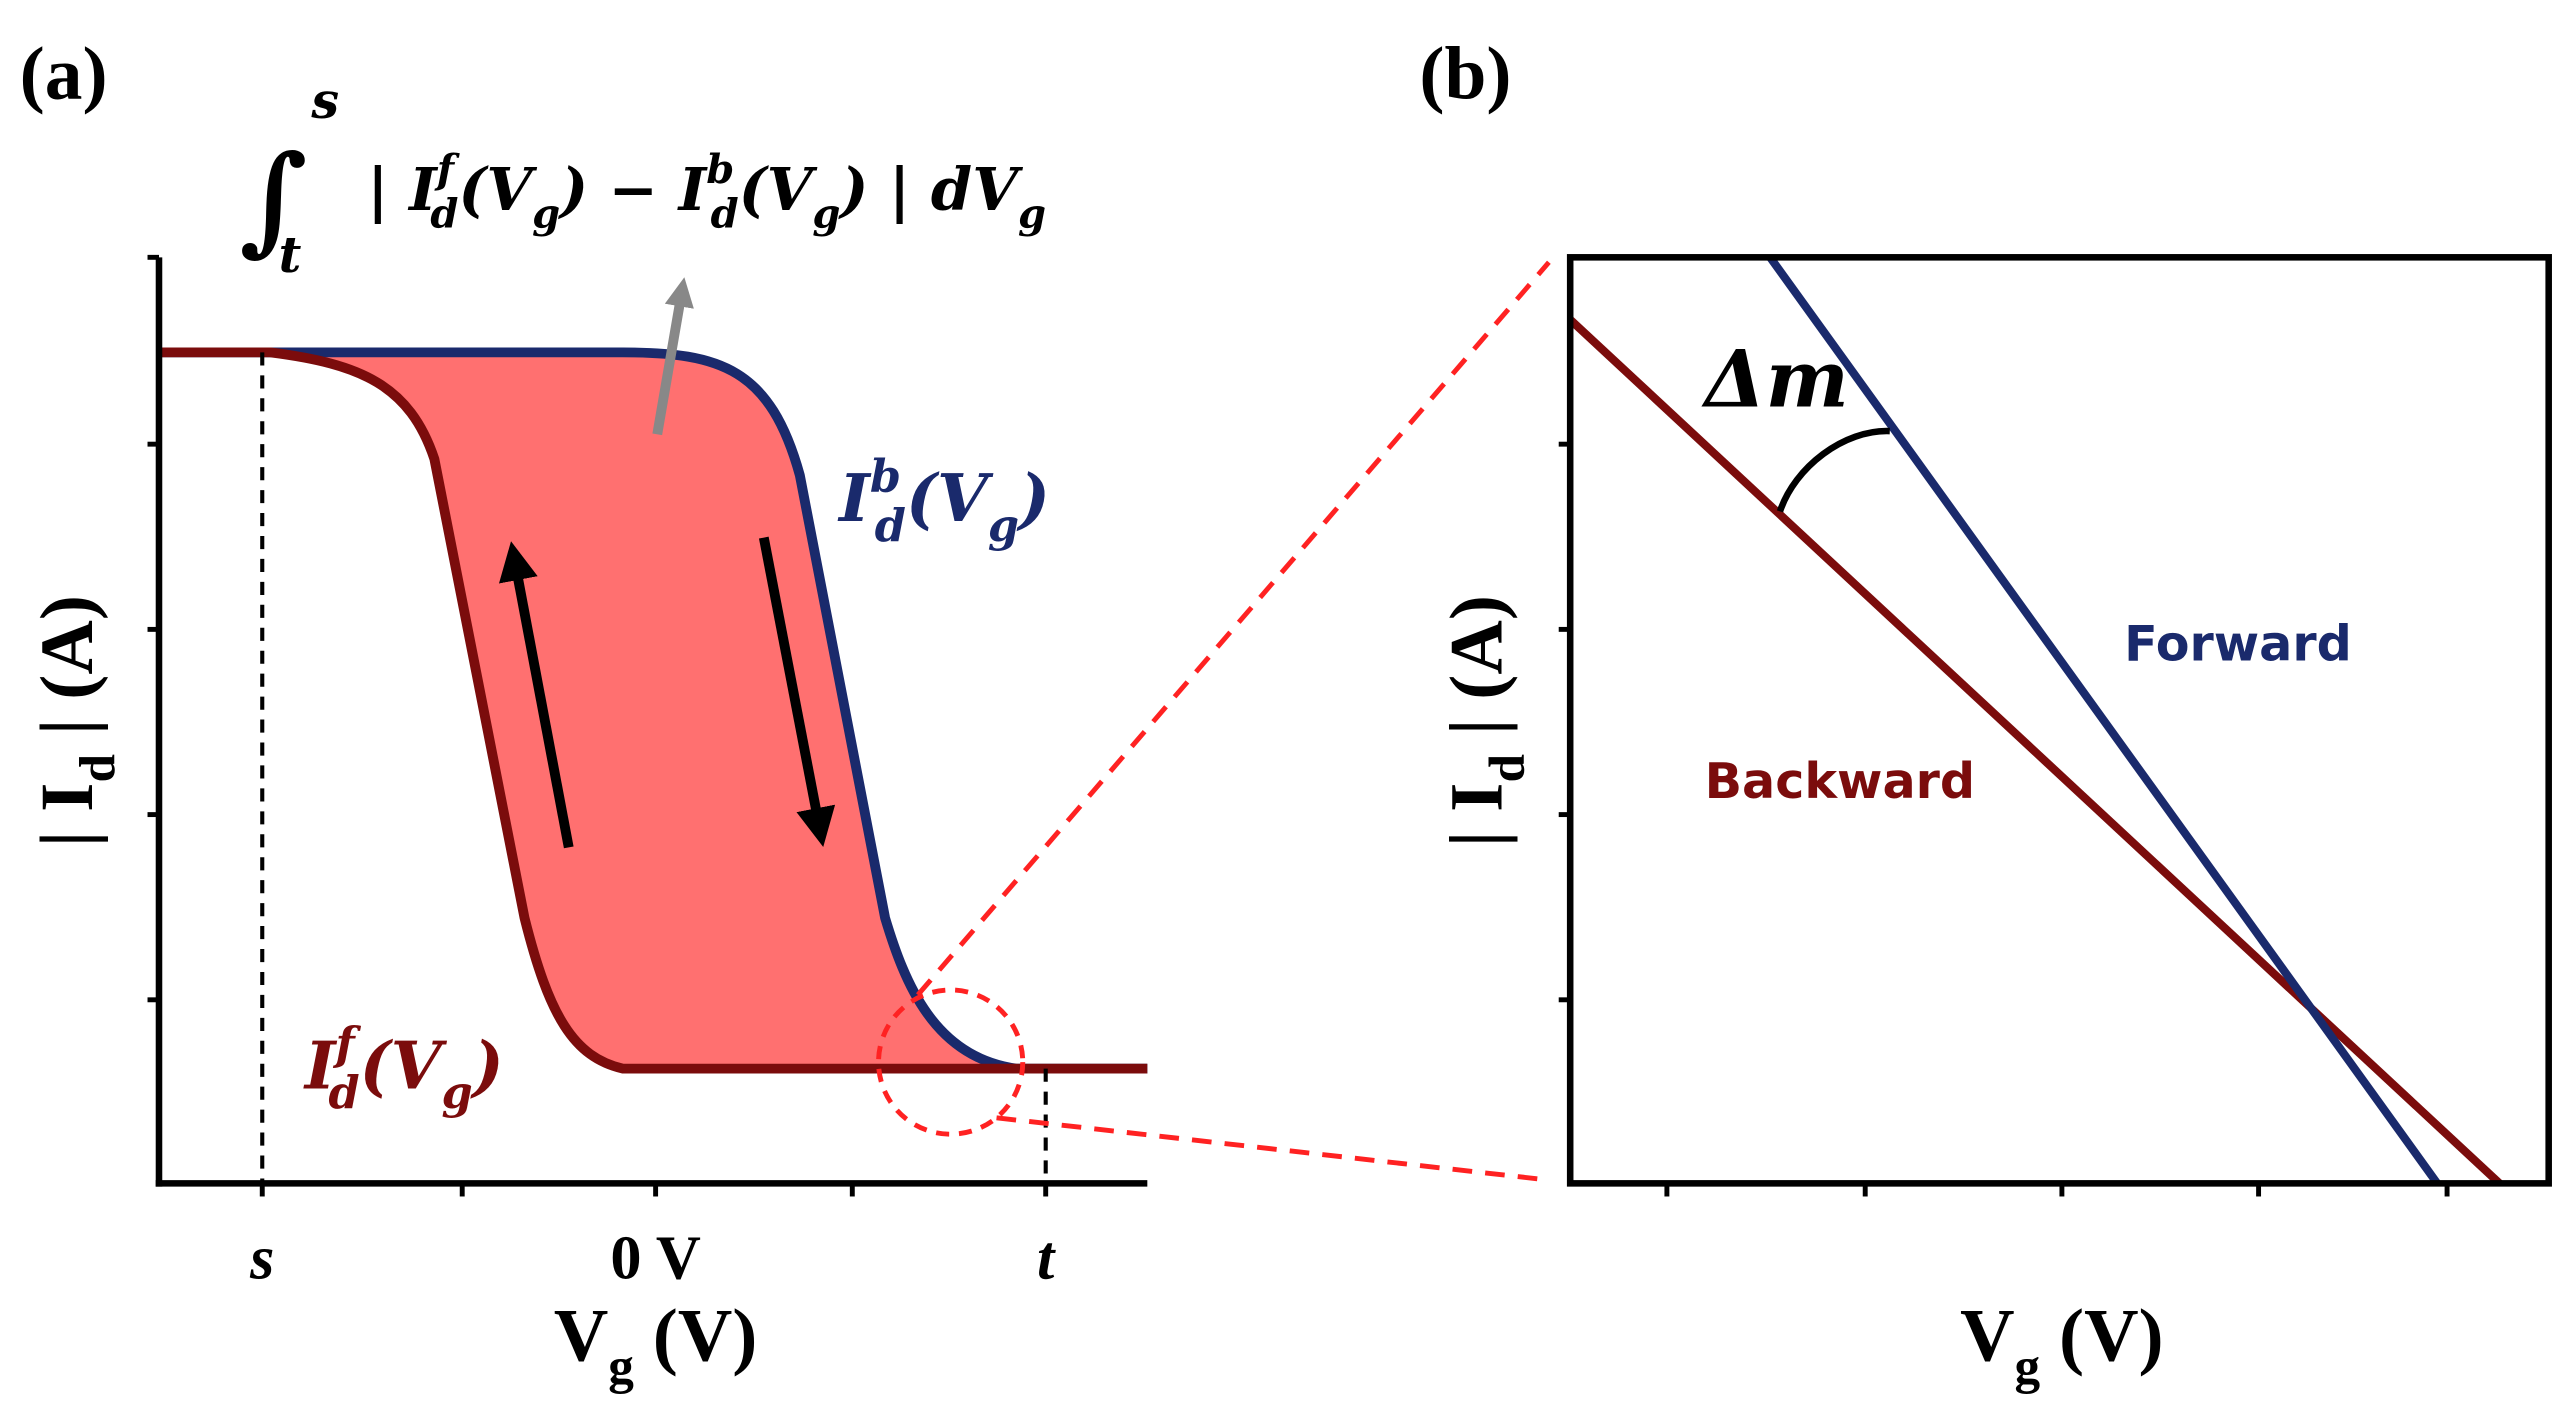 Image resolution: width=2570 pixels, height=1403 pixels. I want to click on angle-label: Δm, so click(1775, 378).